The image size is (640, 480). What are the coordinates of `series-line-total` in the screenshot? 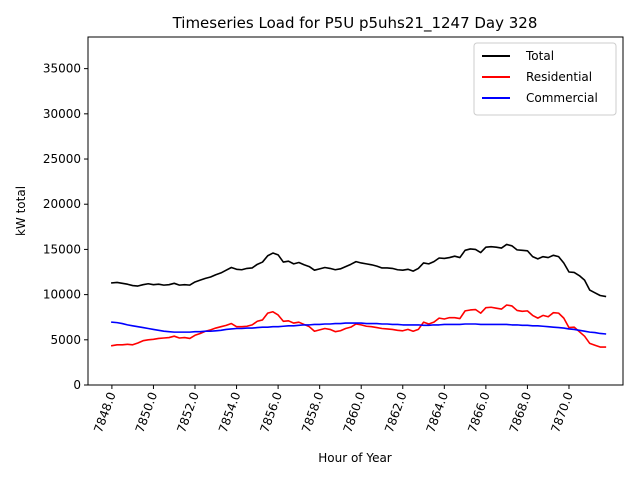 It's located at (359, 270).